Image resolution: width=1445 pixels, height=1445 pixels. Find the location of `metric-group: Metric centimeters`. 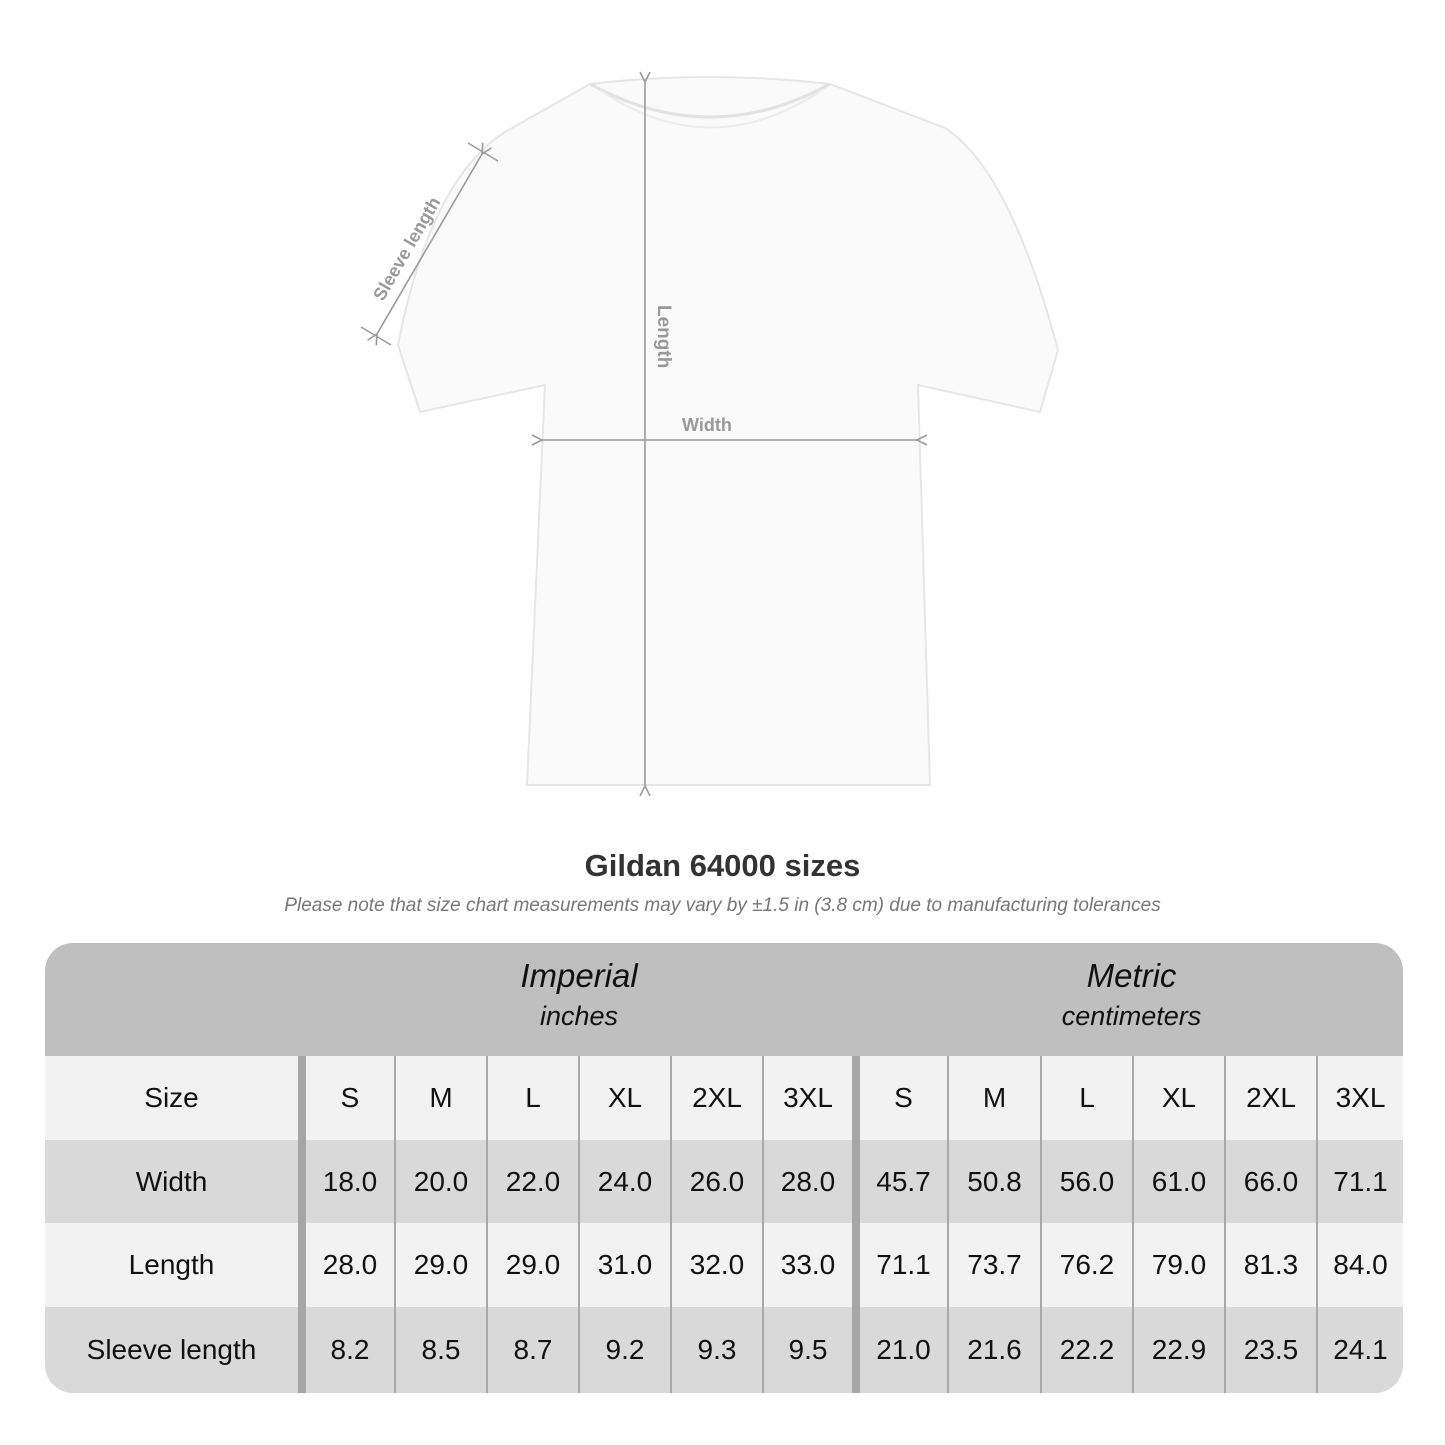

metric-group: Metric centimeters is located at coordinates (1131, 994).